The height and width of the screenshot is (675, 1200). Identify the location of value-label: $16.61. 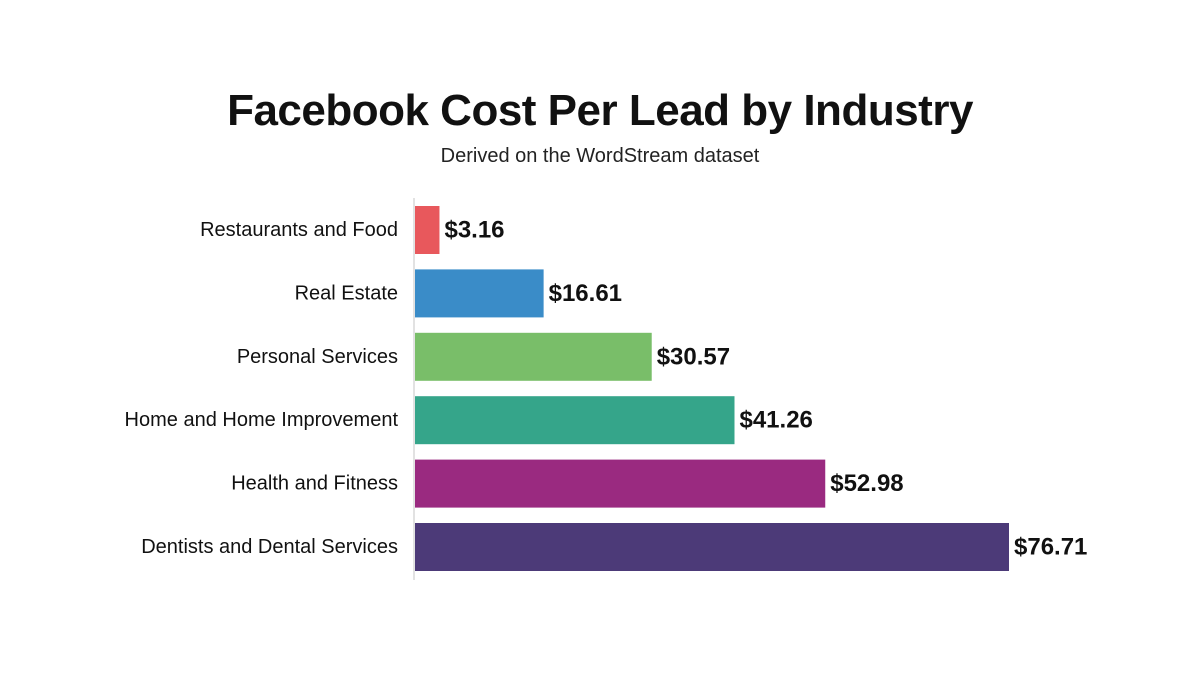
(585, 293).